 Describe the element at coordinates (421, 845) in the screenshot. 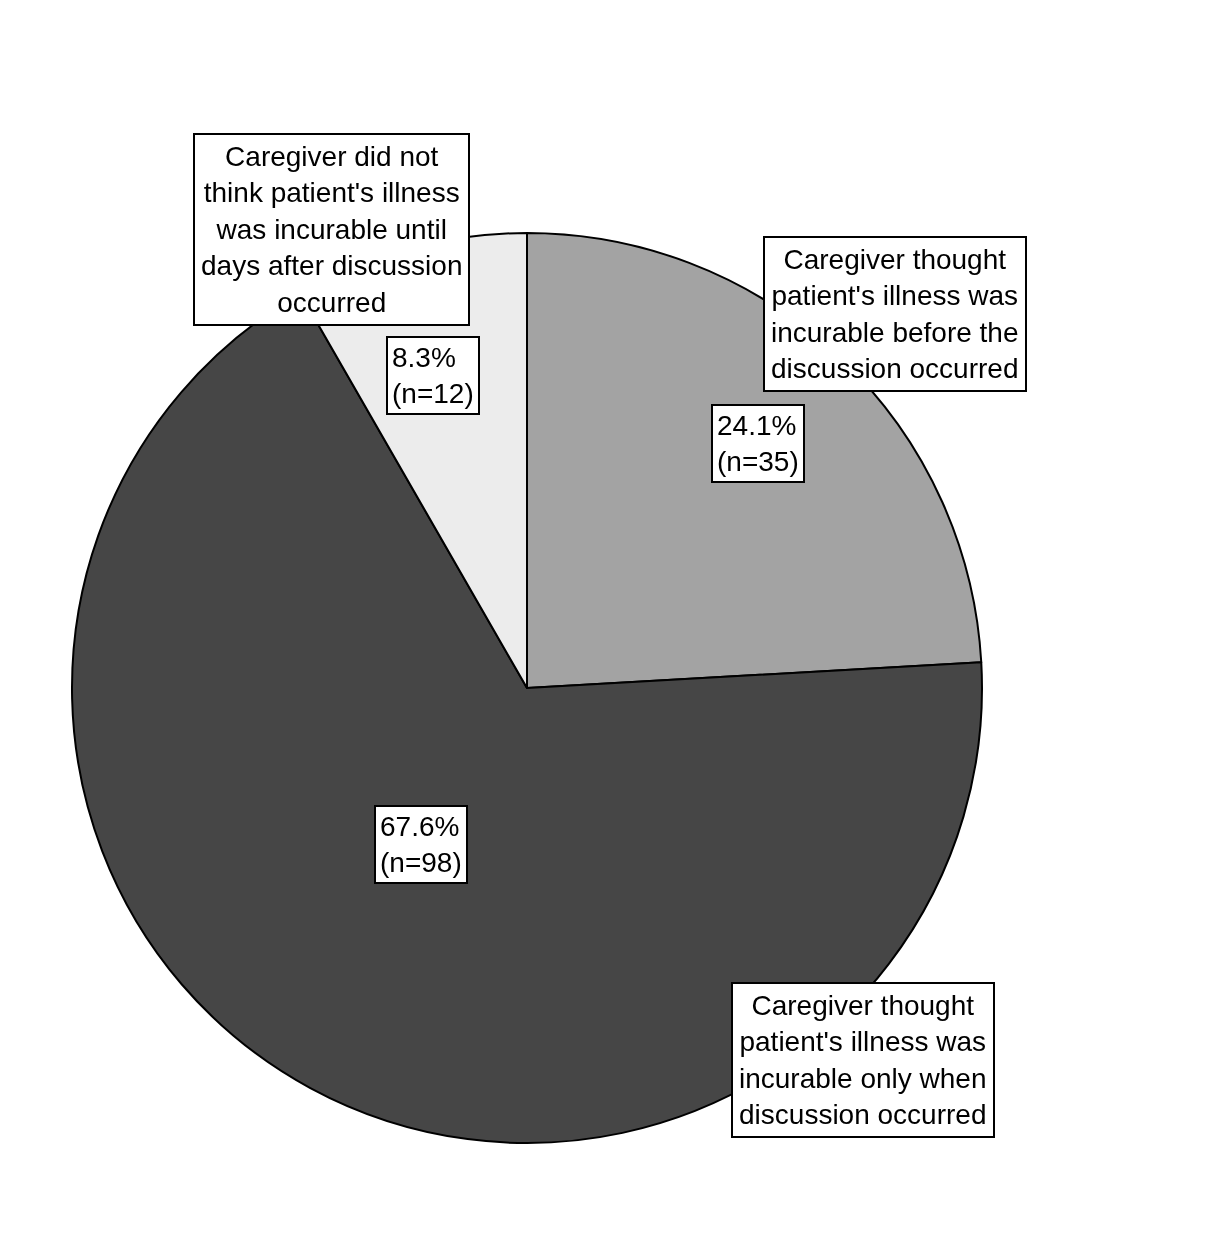

I see `data-label: 67.6% (n=98)` at that location.